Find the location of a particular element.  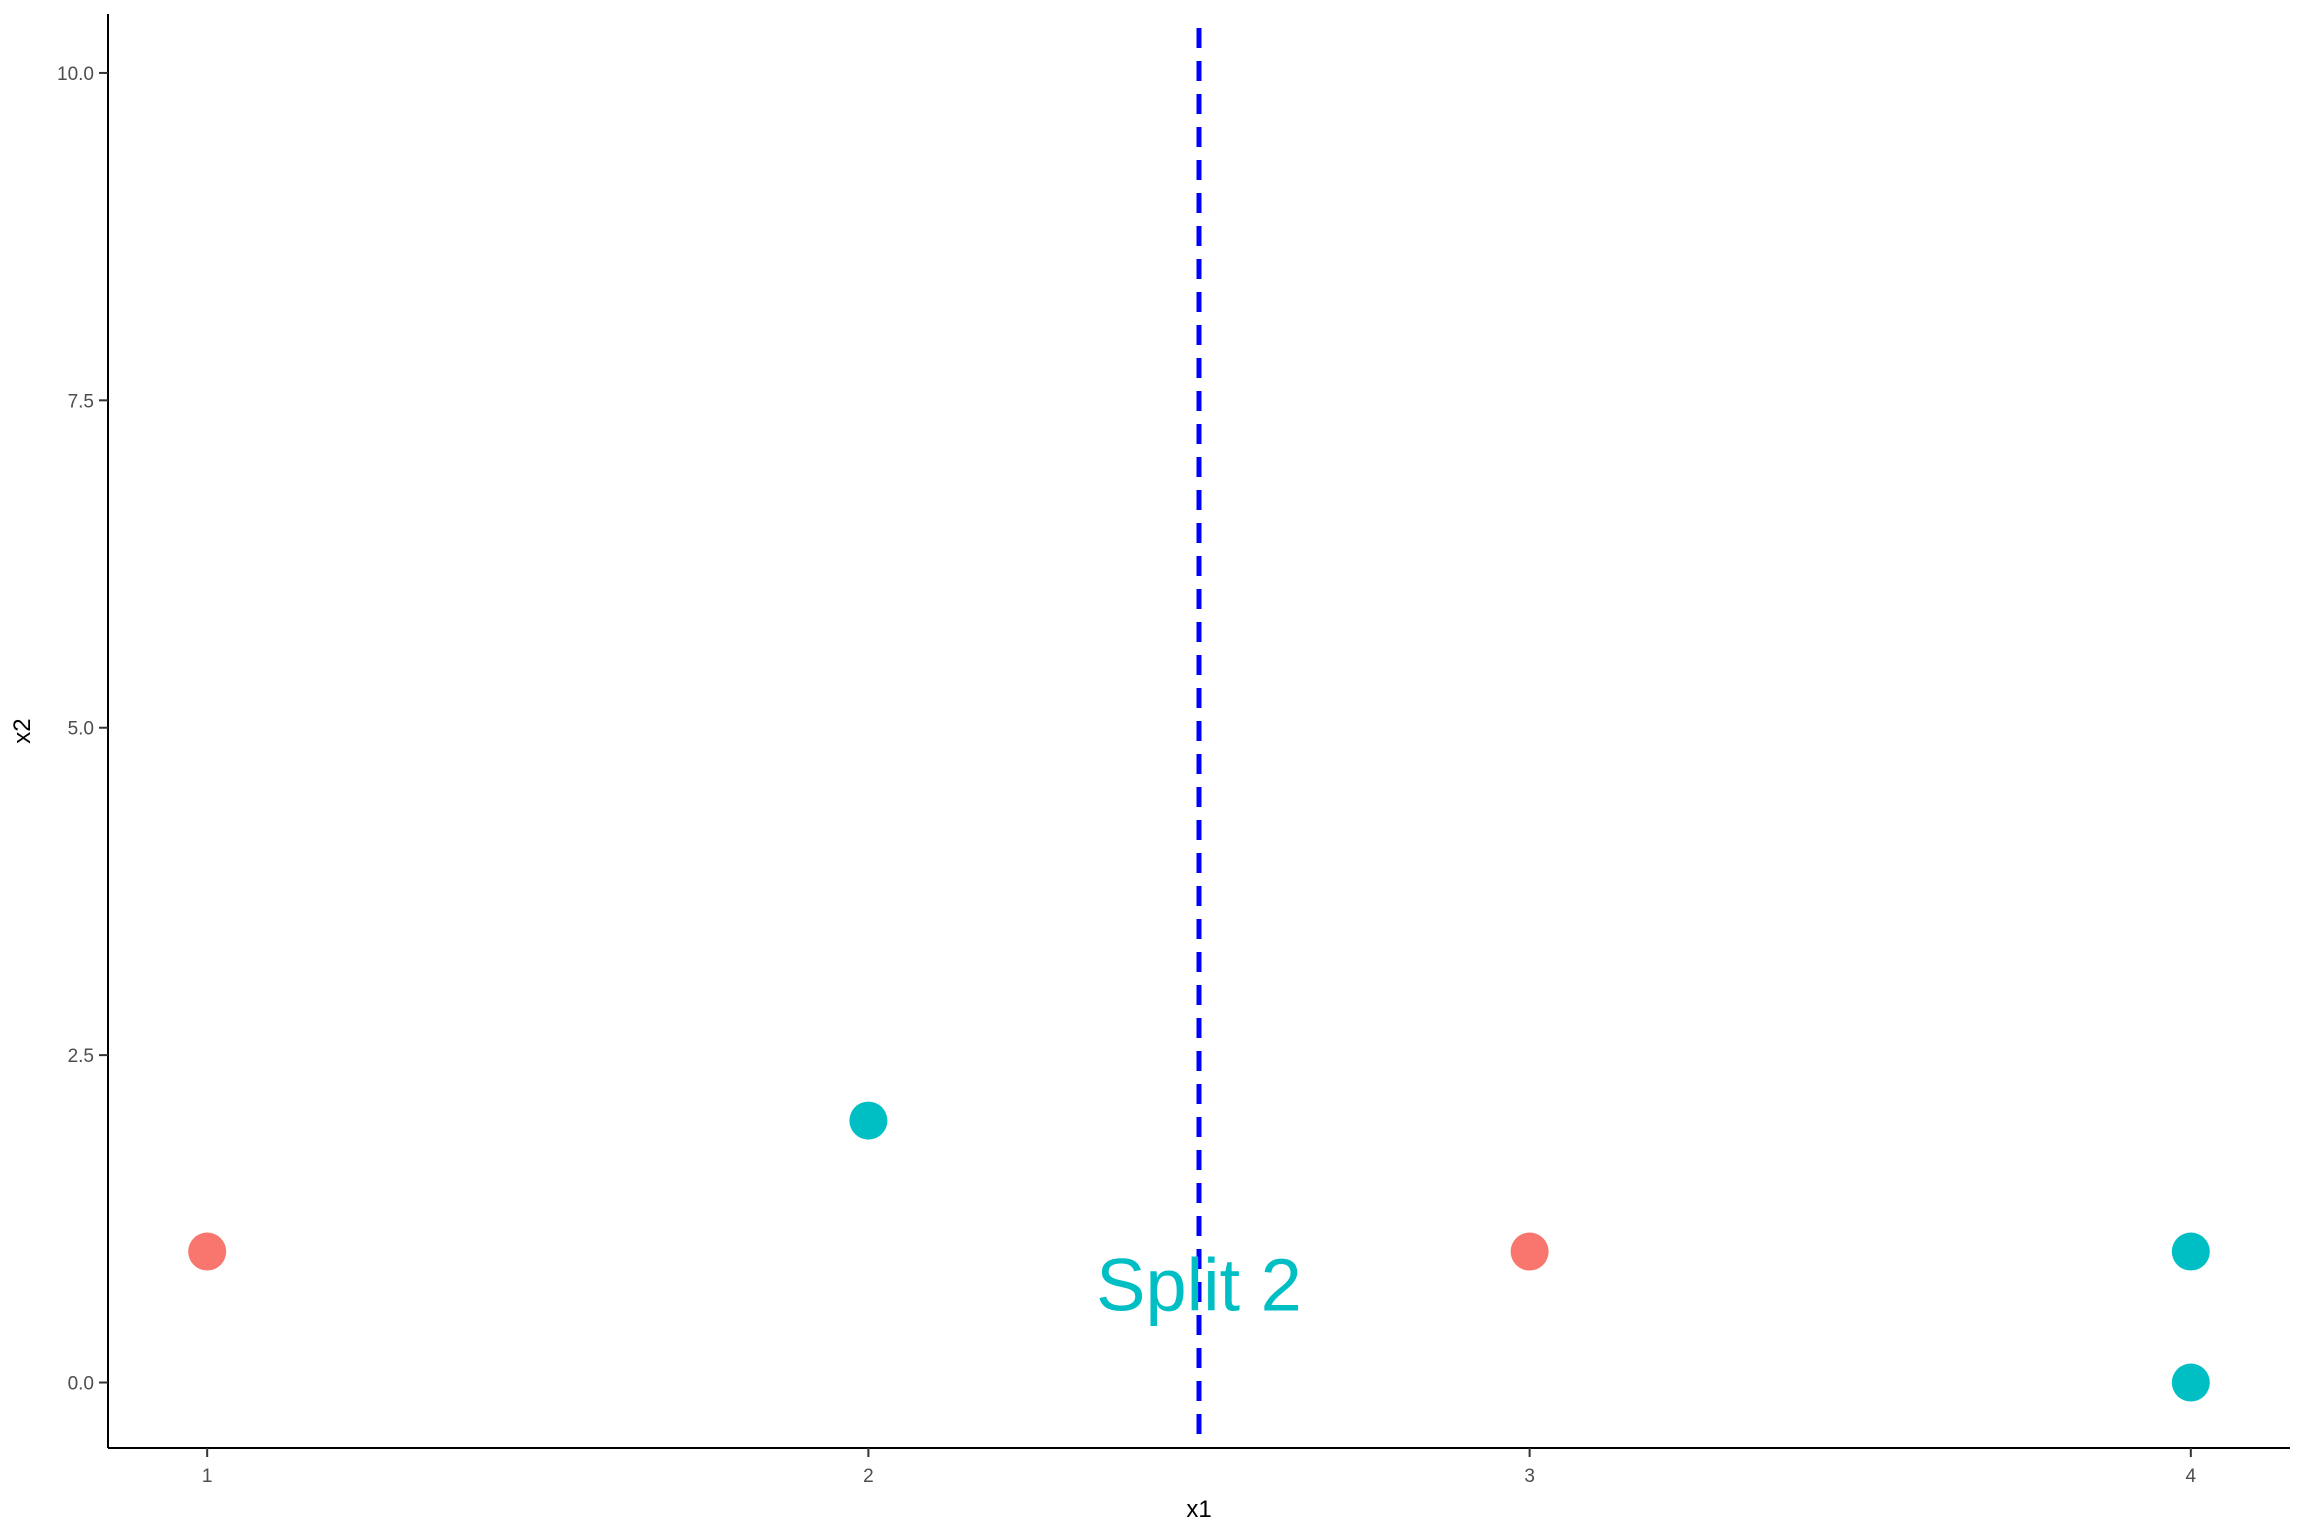

x-tick-label: 2 is located at coordinates (868, 1476).